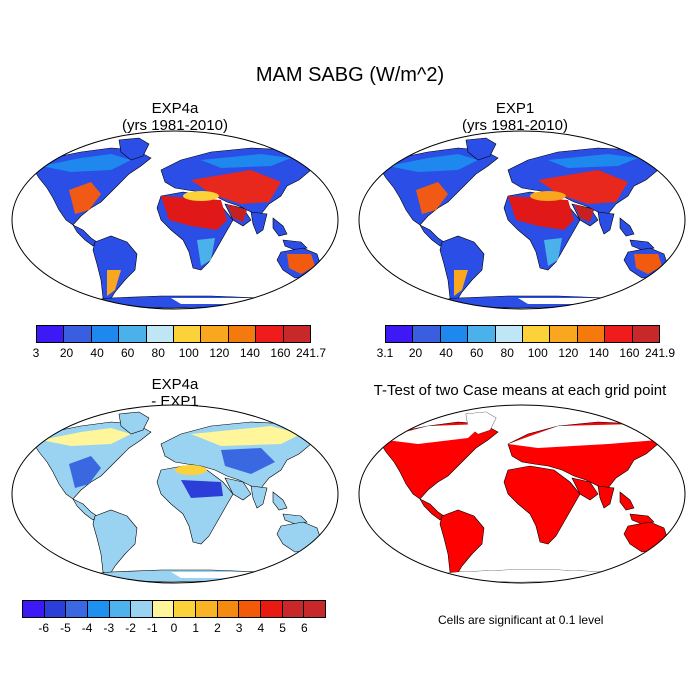  What do you see at coordinates (350, 75) in the screenshot?
I see `figure-title: MAM SABG (W/m^2)` at bounding box center [350, 75].